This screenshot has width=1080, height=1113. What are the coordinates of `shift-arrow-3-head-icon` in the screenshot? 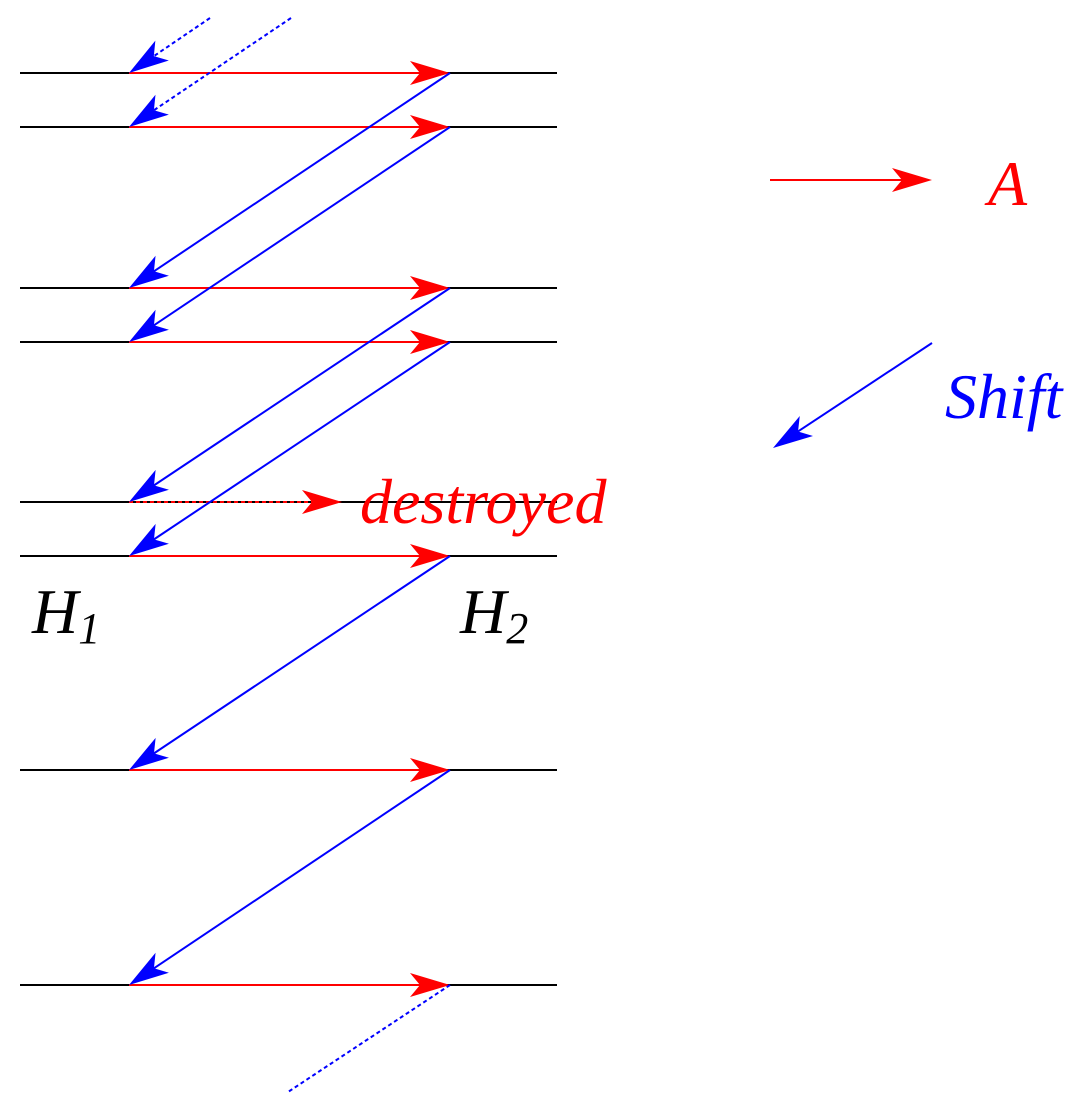 It's located at (149, 539).